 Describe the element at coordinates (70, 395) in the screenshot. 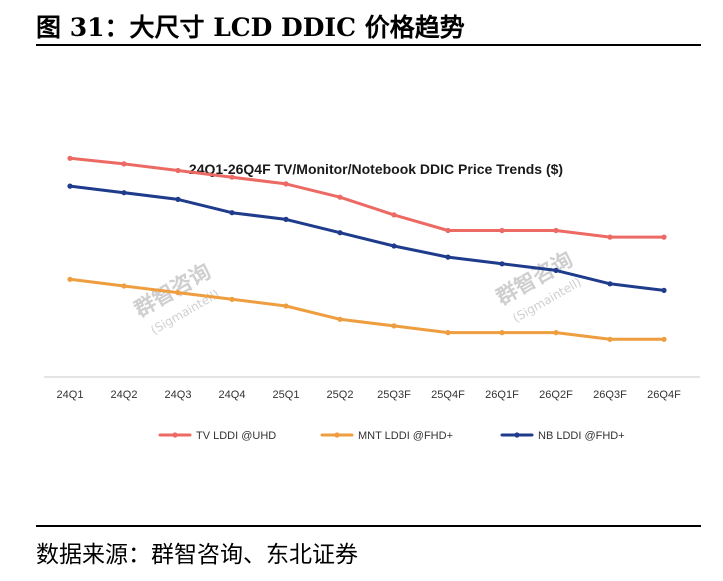

I see `x-tick-label: 24Q1` at that location.